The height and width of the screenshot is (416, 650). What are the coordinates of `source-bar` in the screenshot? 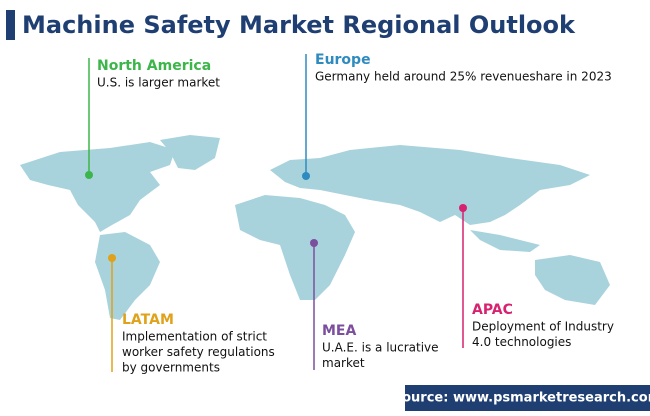 It's located at (527, 398).